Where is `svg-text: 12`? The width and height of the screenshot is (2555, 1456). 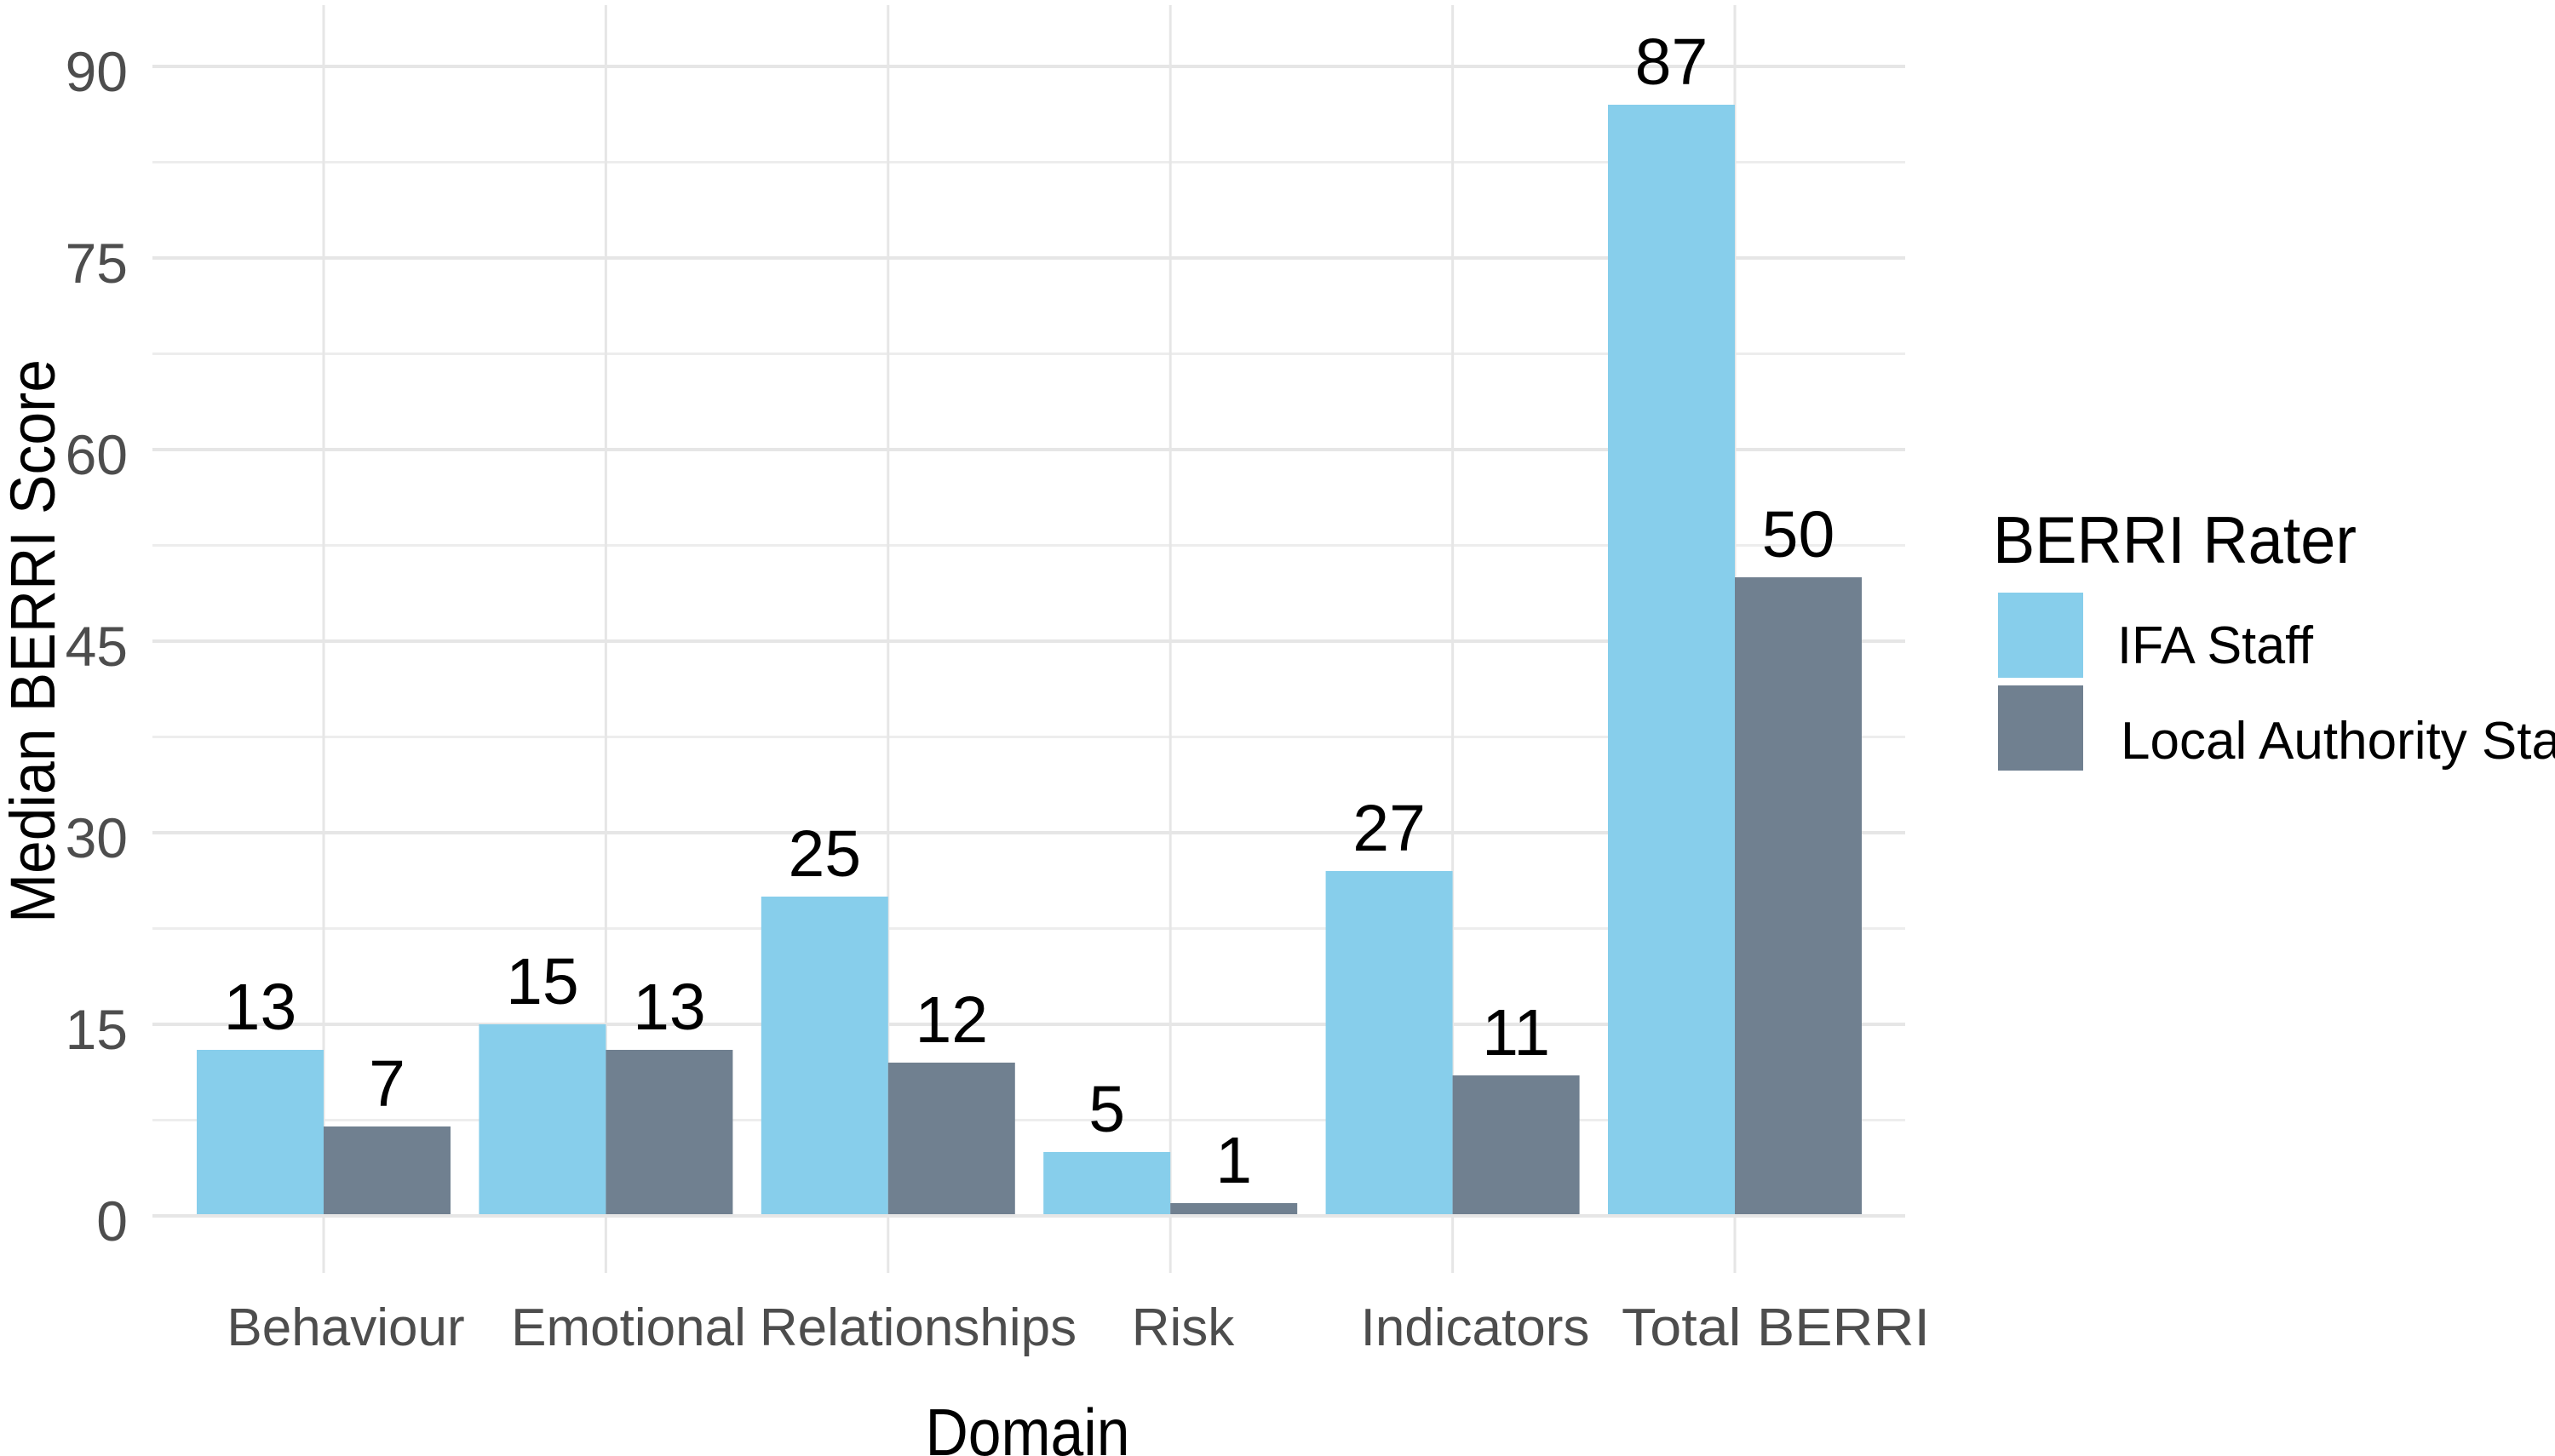 svg-text: 12 is located at coordinates (951, 1020).